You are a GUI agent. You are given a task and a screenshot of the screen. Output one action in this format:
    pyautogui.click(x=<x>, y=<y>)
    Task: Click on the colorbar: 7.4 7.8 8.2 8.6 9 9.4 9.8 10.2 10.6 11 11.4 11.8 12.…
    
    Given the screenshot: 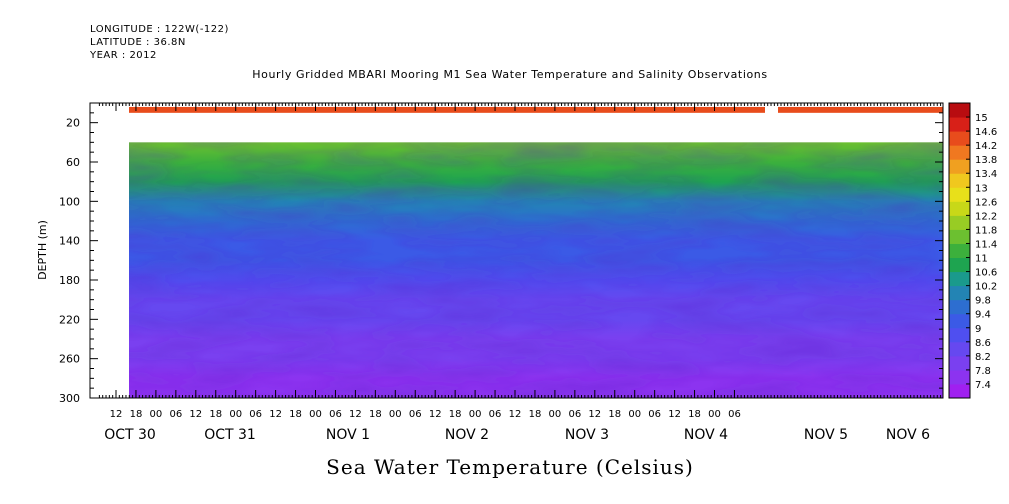 What is the action you would take?
    pyautogui.click(x=972, y=250)
    